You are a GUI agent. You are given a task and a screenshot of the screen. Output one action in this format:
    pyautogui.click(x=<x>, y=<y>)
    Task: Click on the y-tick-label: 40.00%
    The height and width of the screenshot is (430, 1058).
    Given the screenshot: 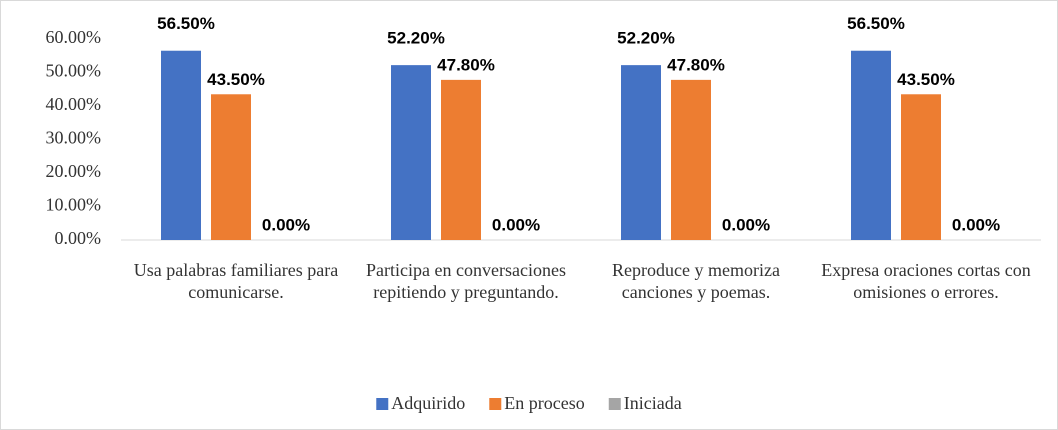 What is the action you would take?
    pyautogui.click(x=74, y=104)
    